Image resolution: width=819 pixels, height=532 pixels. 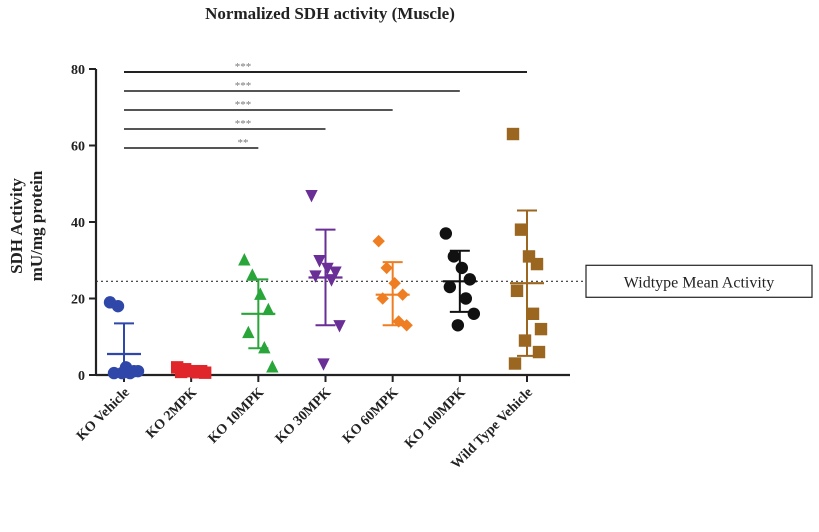 I want to click on x-category-label: KO 2MPK, so click(x=171, y=413).